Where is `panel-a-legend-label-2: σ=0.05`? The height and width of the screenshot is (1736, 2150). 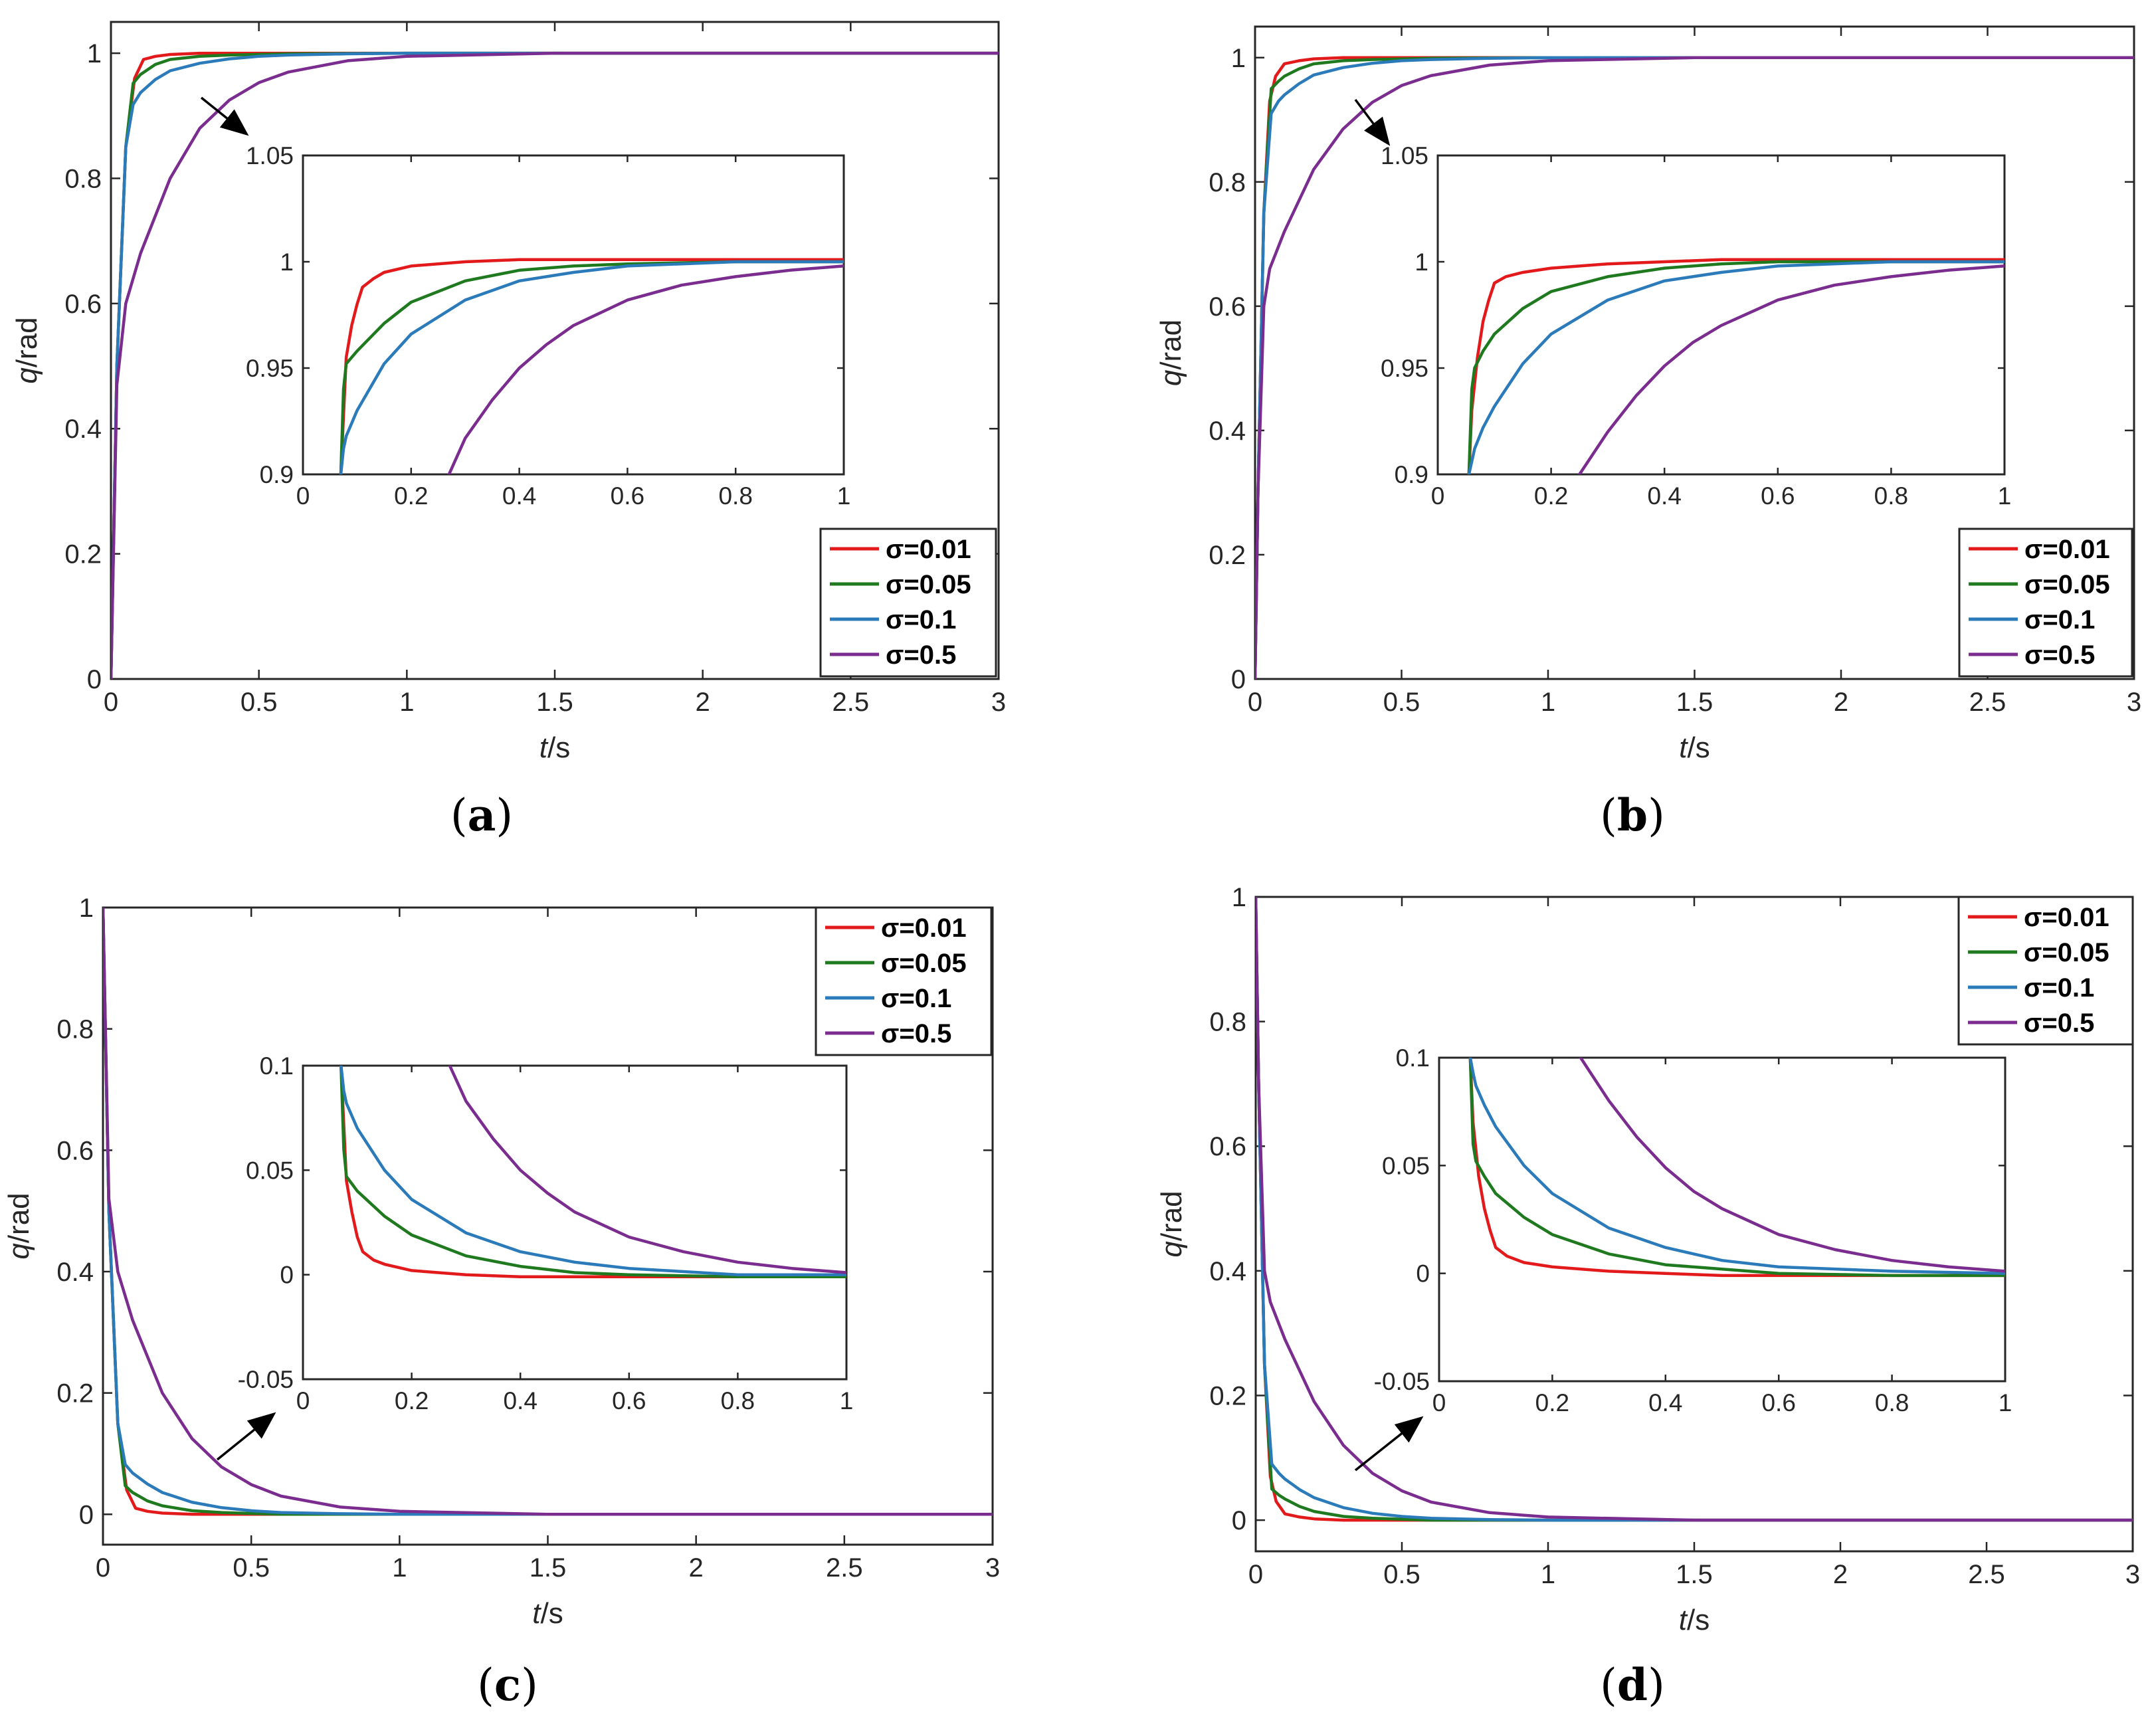 panel-a-legend-label-2: σ=0.05 is located at coordinates (928, 584).